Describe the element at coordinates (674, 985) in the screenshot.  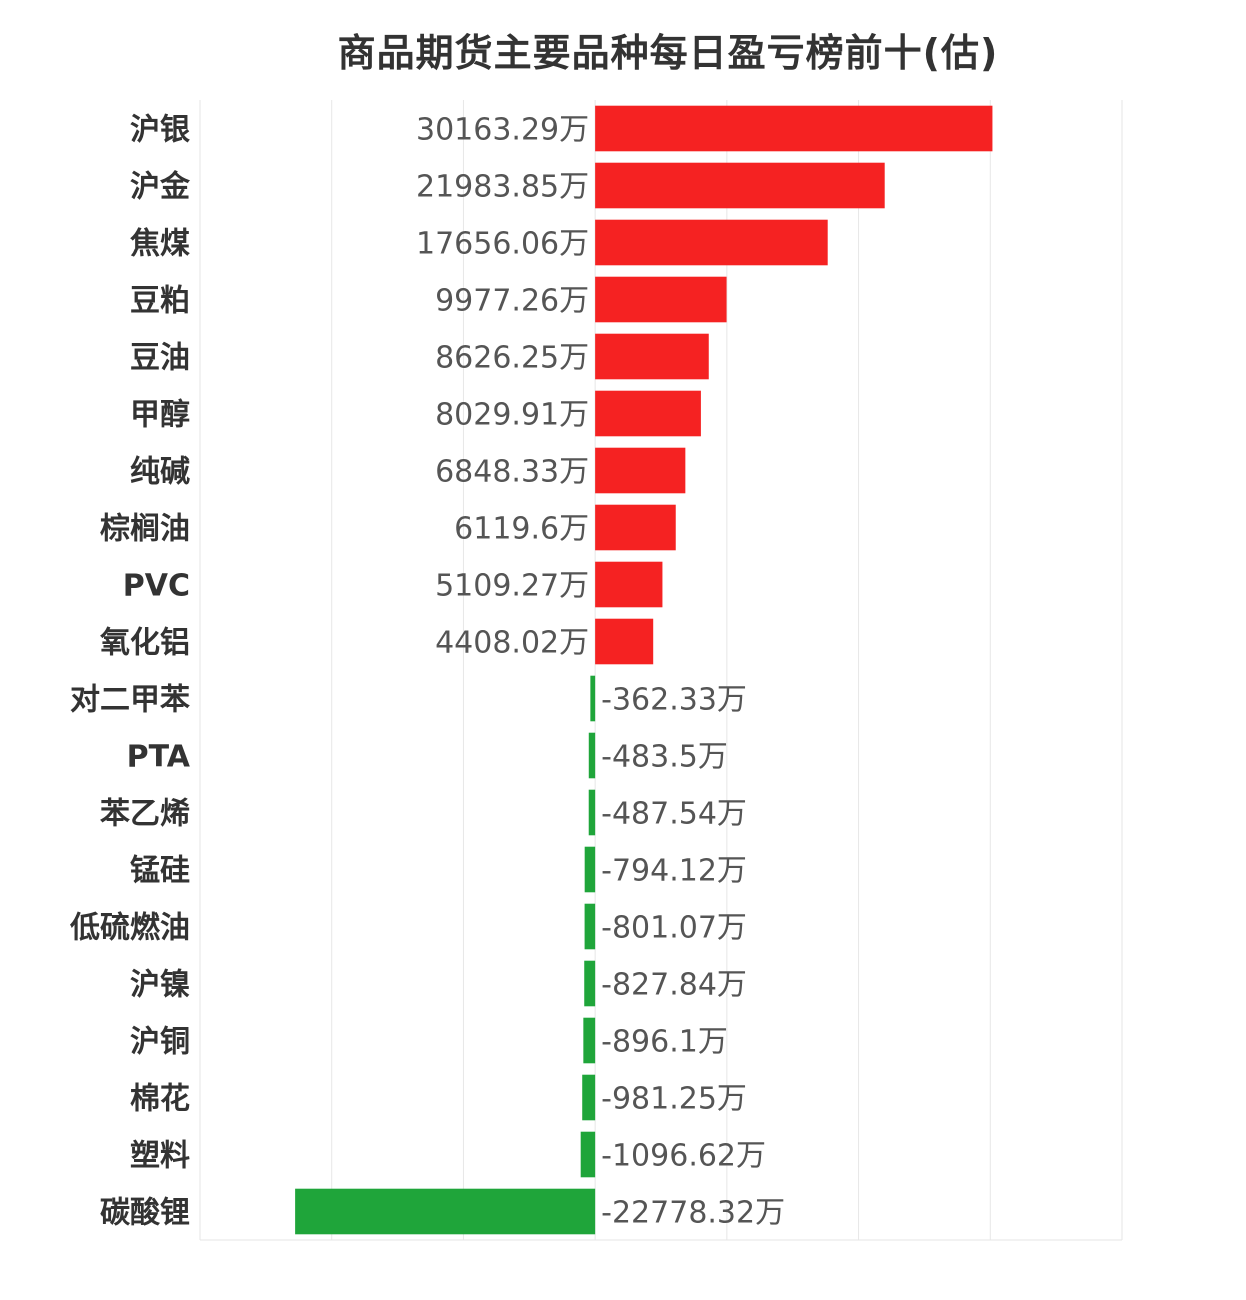
I see `value-label: -827.84万` at that location.